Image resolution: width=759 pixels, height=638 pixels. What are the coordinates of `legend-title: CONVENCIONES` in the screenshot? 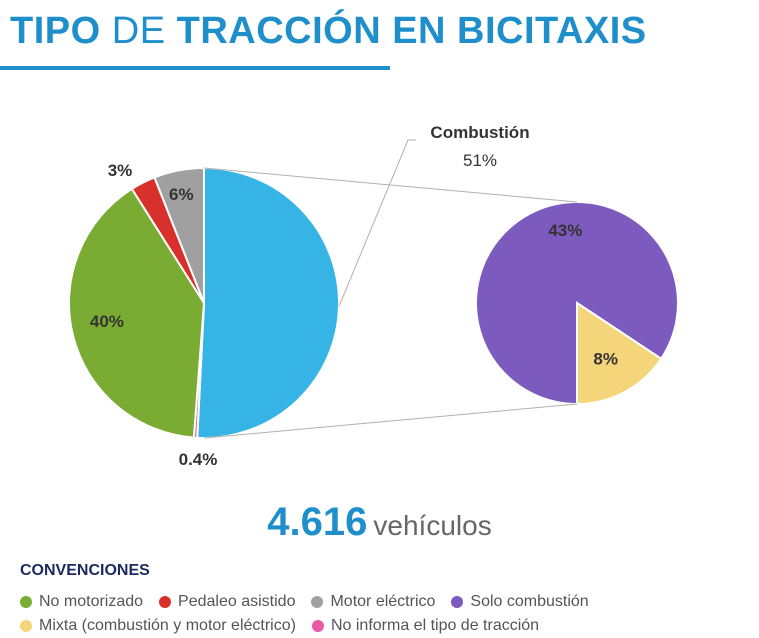 It's located at (85, 570).